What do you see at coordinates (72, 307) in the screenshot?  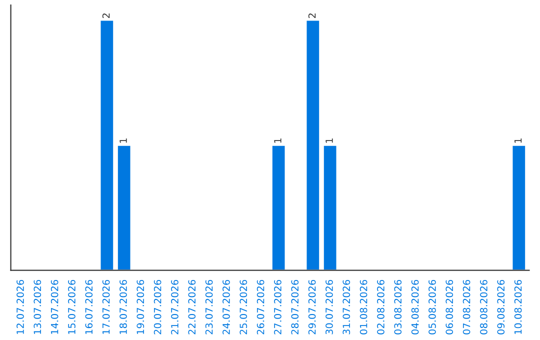 I see `x-tick-label: 15.07.2026` at bounding box center [72, 307].